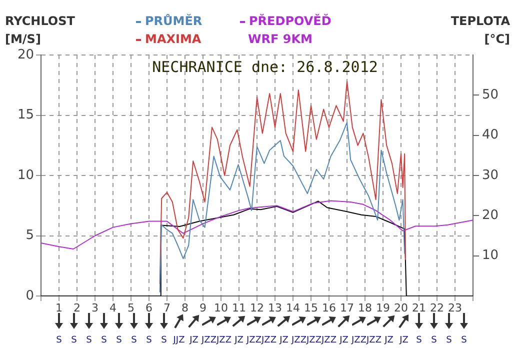  What do you see at coordinates (30, 296) in the screenshot?
I see `y-tick-label: 0` at bounding box center [30, 296].